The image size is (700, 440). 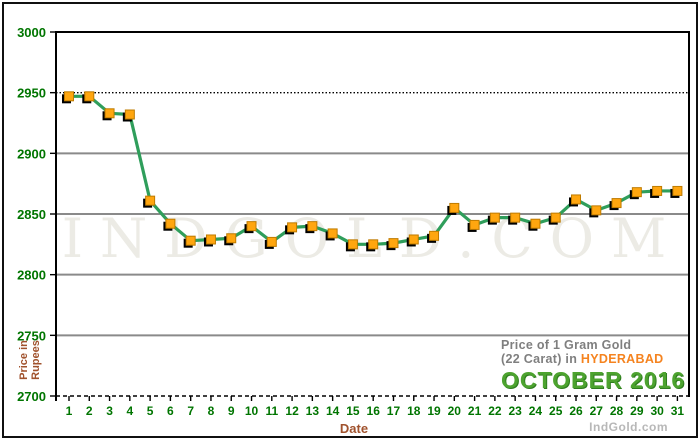 I want to click on svg-text: 11, so click(x=271, y=411).